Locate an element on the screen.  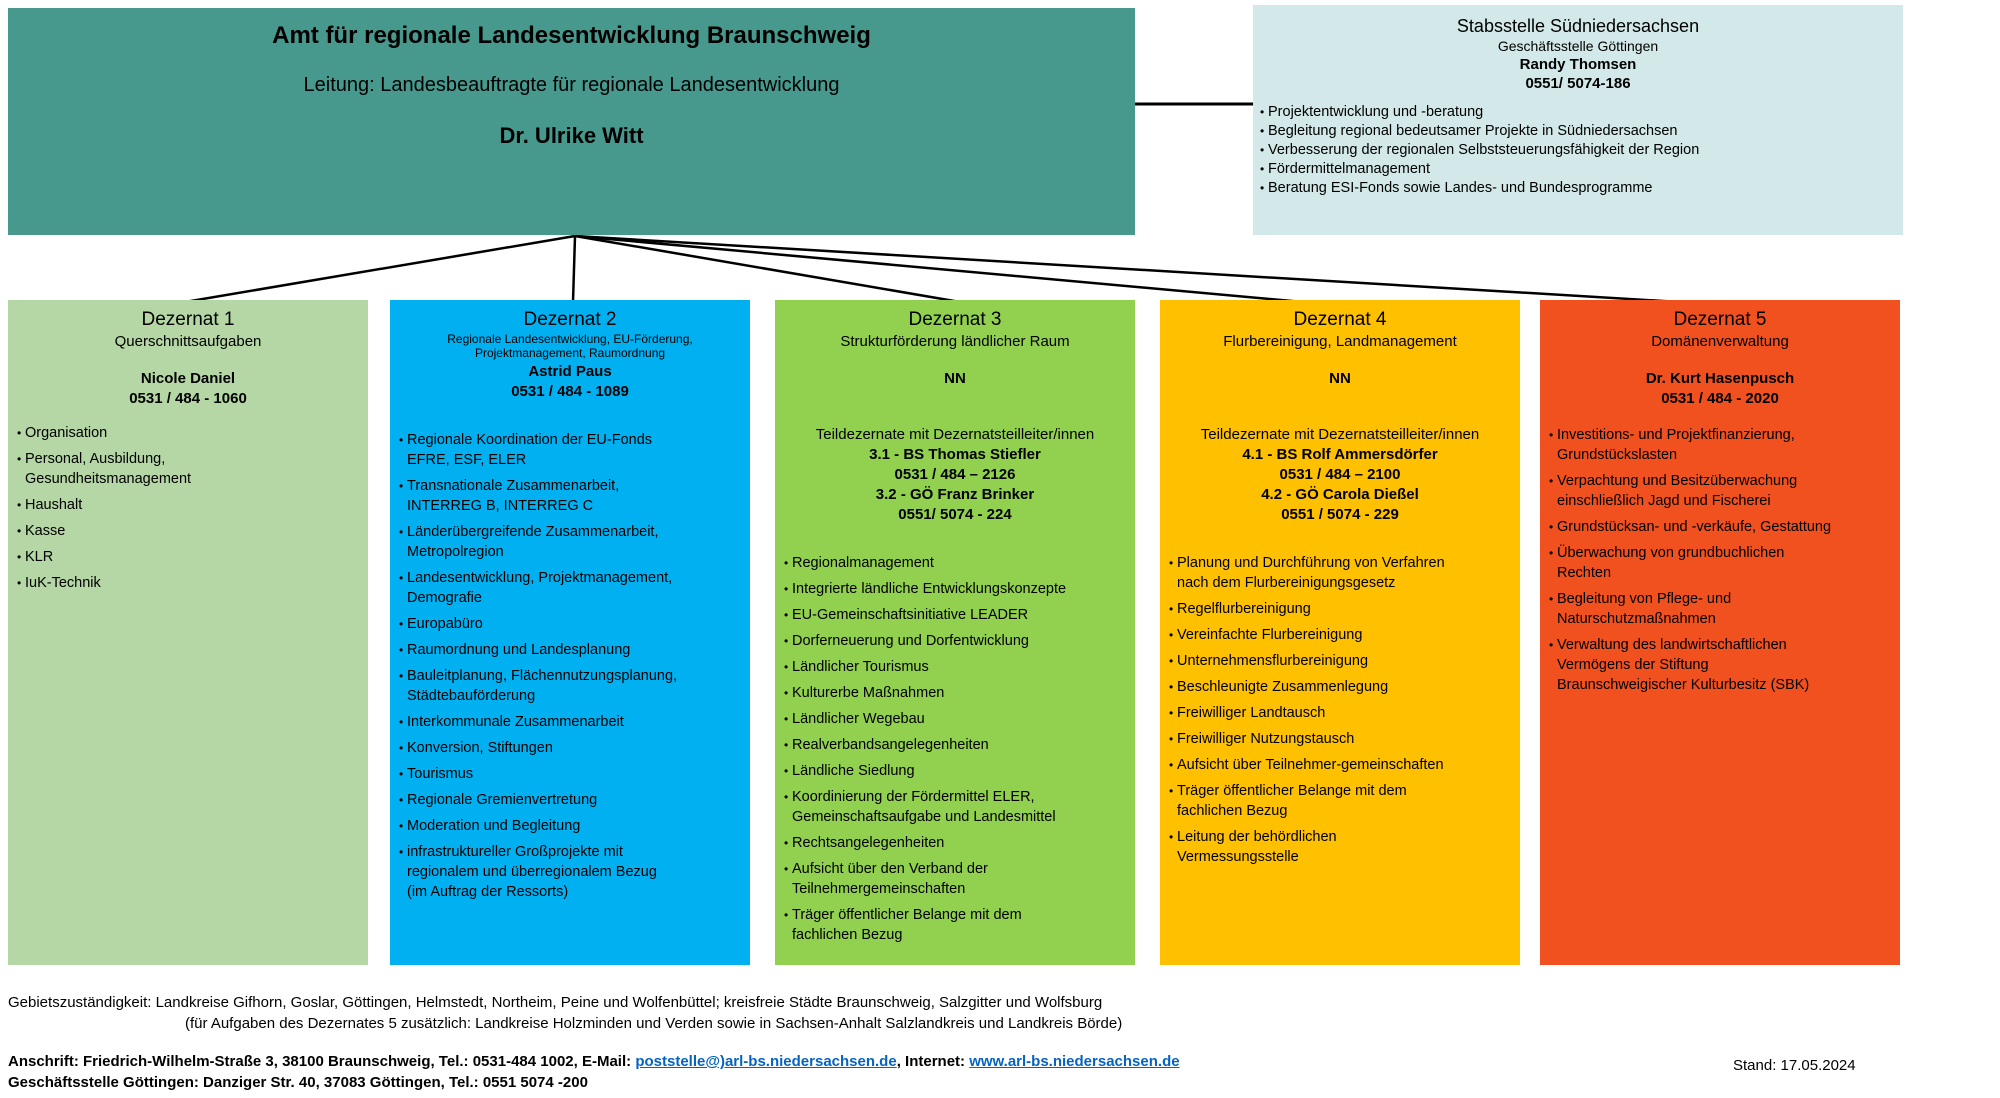
task-item-text: Kulturerbe Maßnahmen is located at coordinates (868, 693).